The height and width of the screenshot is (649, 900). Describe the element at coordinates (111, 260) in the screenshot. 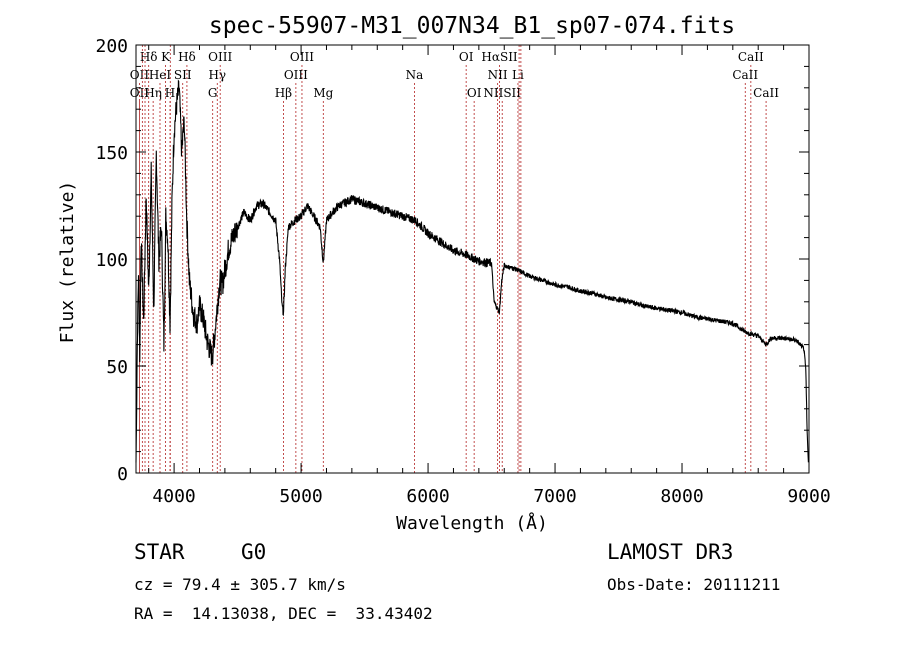

I see `y-tick-label: 100` at that location.